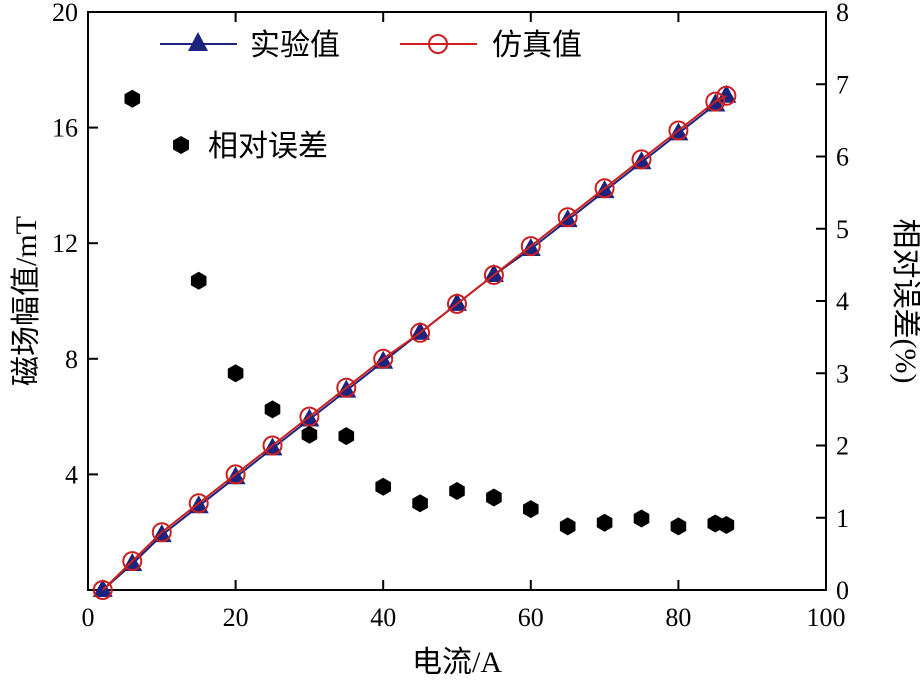 The width and height of the screenshot is (920, 684). Describe the element at coordinates (383, 617) in the screenshot. I see `x-tick-label: 40` at that location.